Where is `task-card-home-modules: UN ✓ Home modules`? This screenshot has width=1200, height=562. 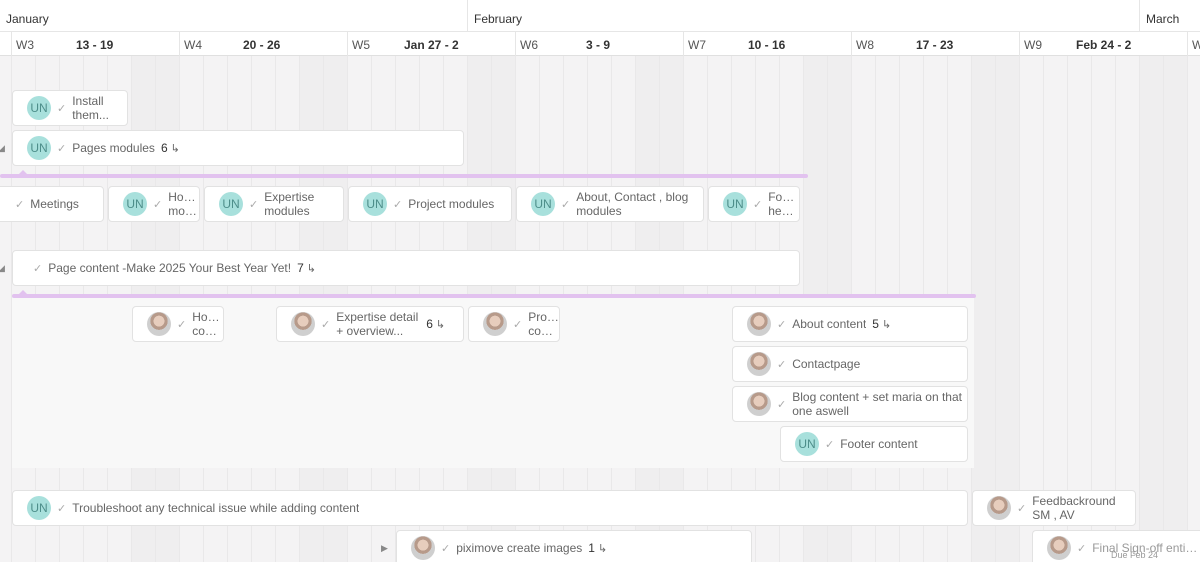
task-card-home-modules: UN ✓ Home modules is located at coordinates (154, 204).